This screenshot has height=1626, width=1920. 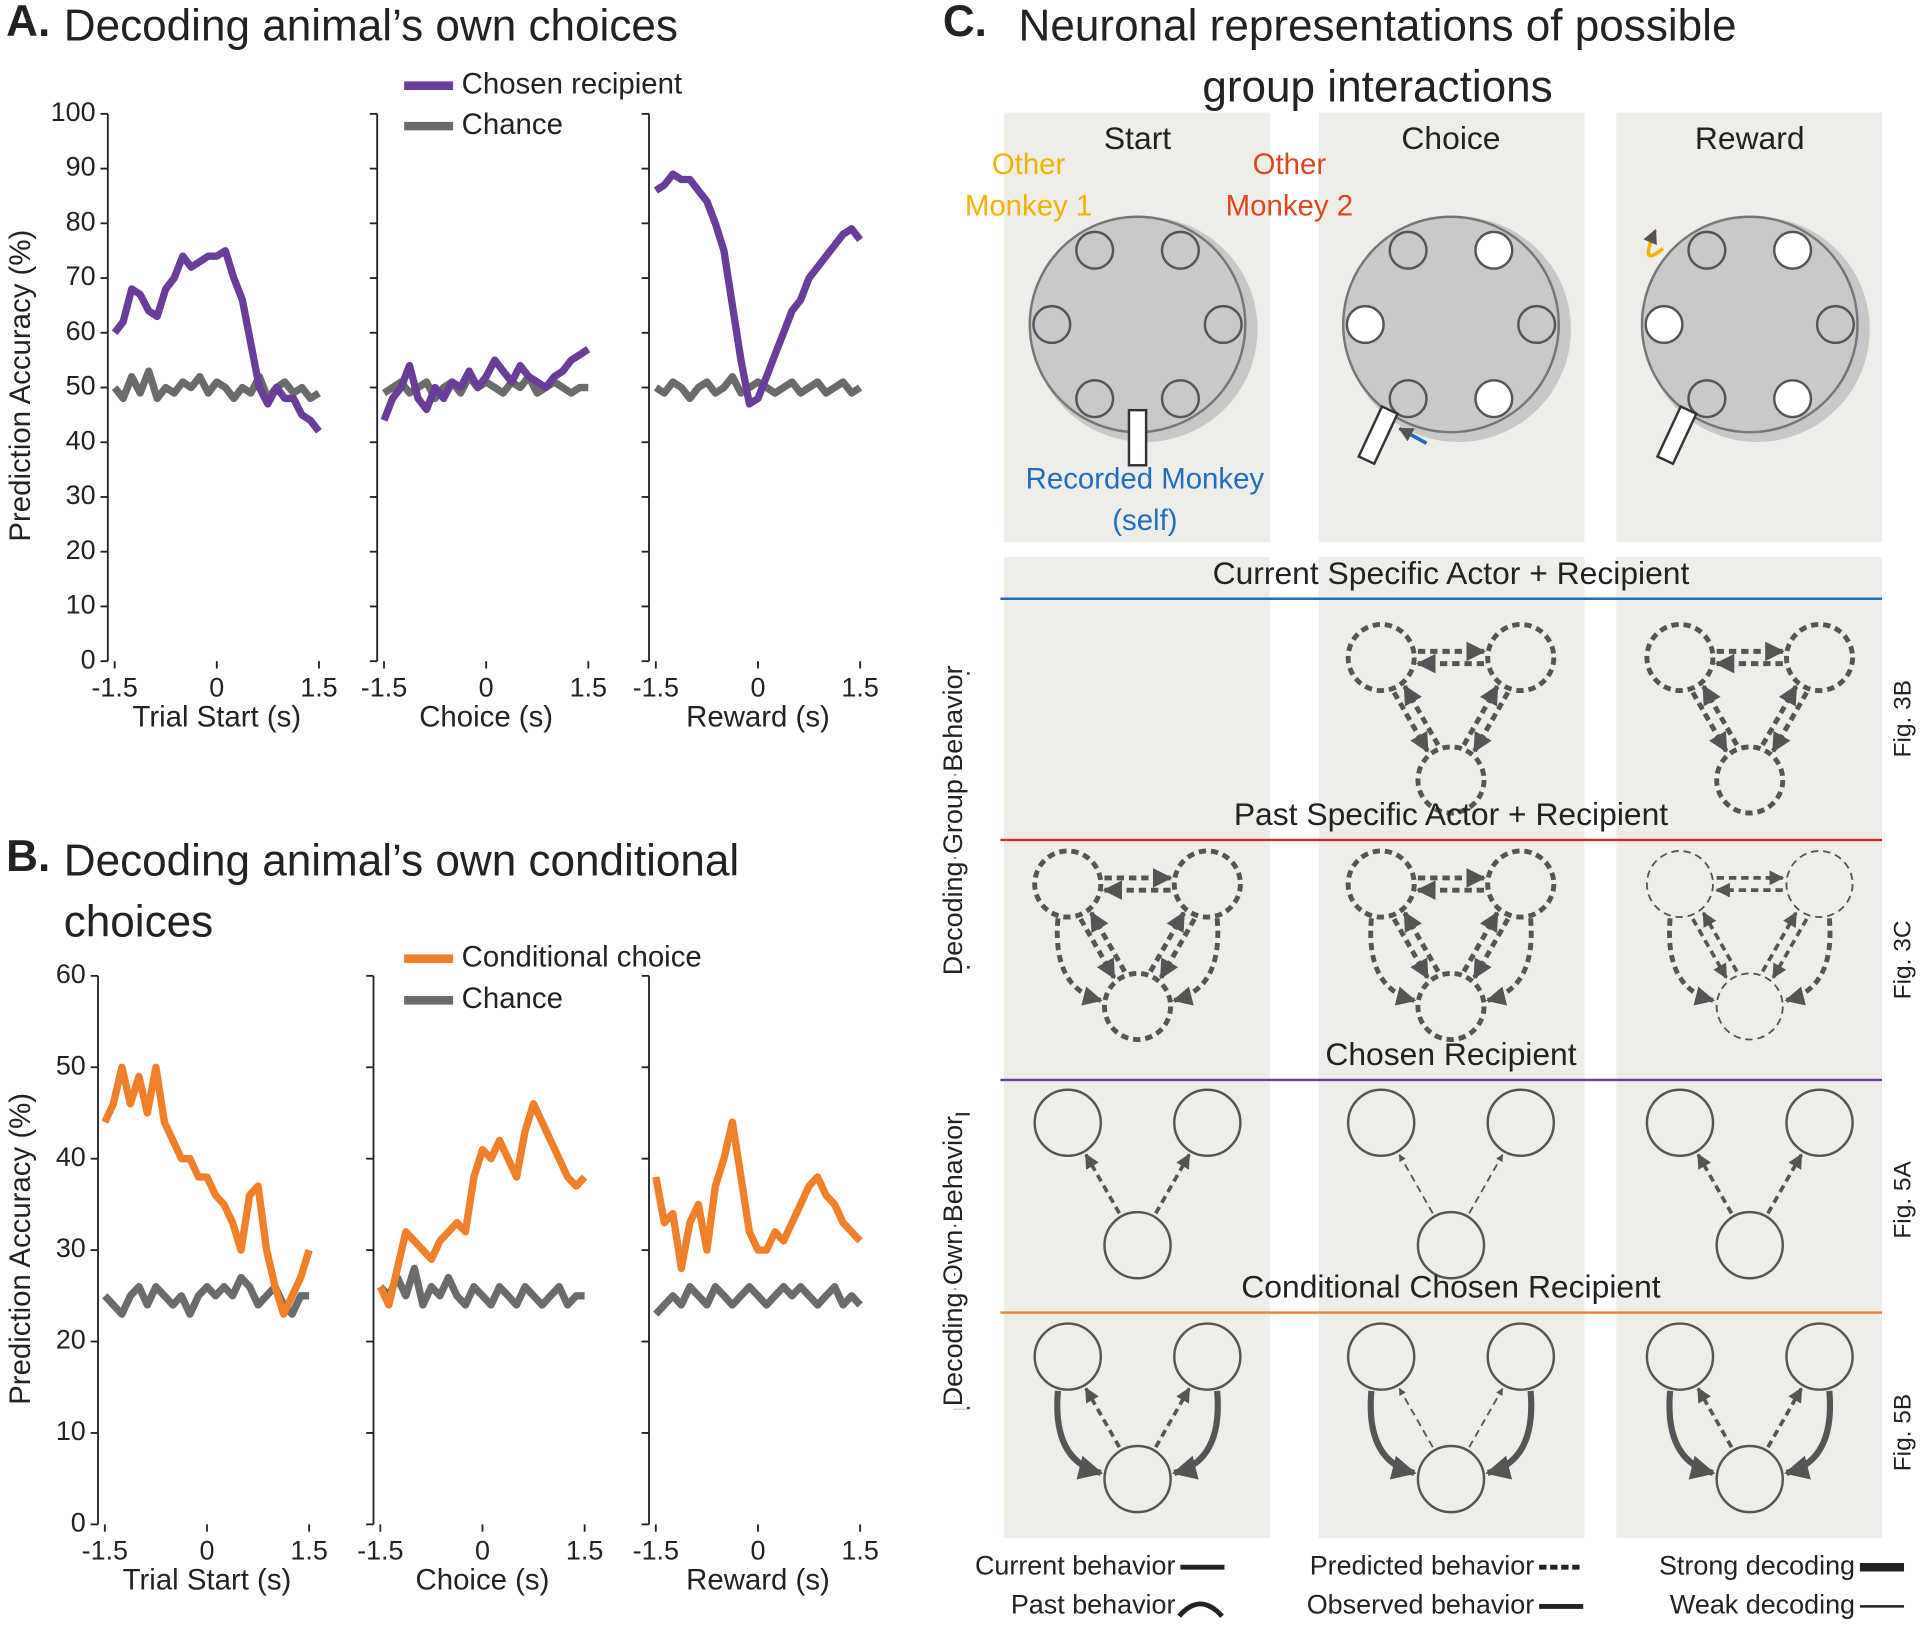 I want to click on legend-label: Predicted behavior, so click(x=1422, y=1565).